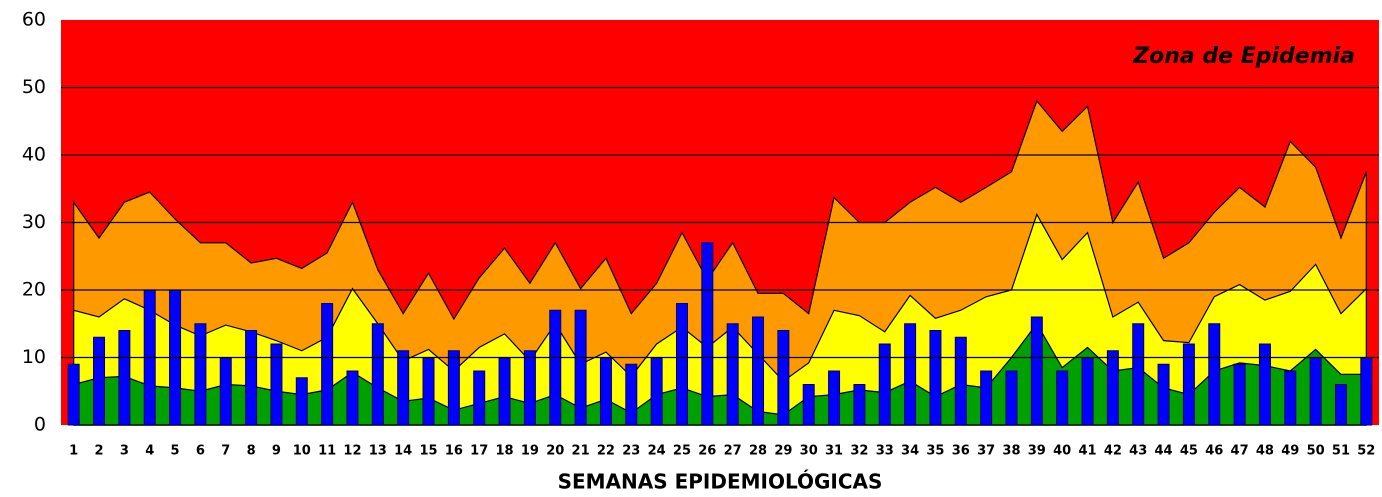  Describe the element at coordinates (225, 451) in the screenshot. I see `x-tick-label: 7` at that location.